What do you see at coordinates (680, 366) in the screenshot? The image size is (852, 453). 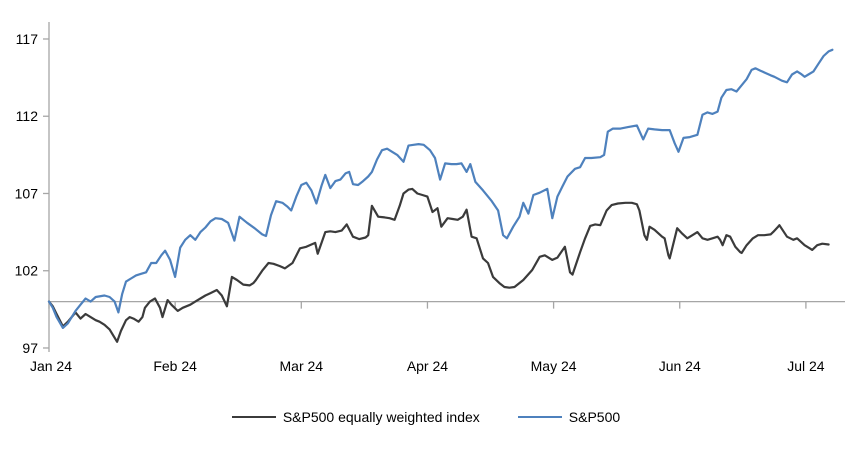 I see `x-tick-label: Jun 24` at bounding box center [680, 366].